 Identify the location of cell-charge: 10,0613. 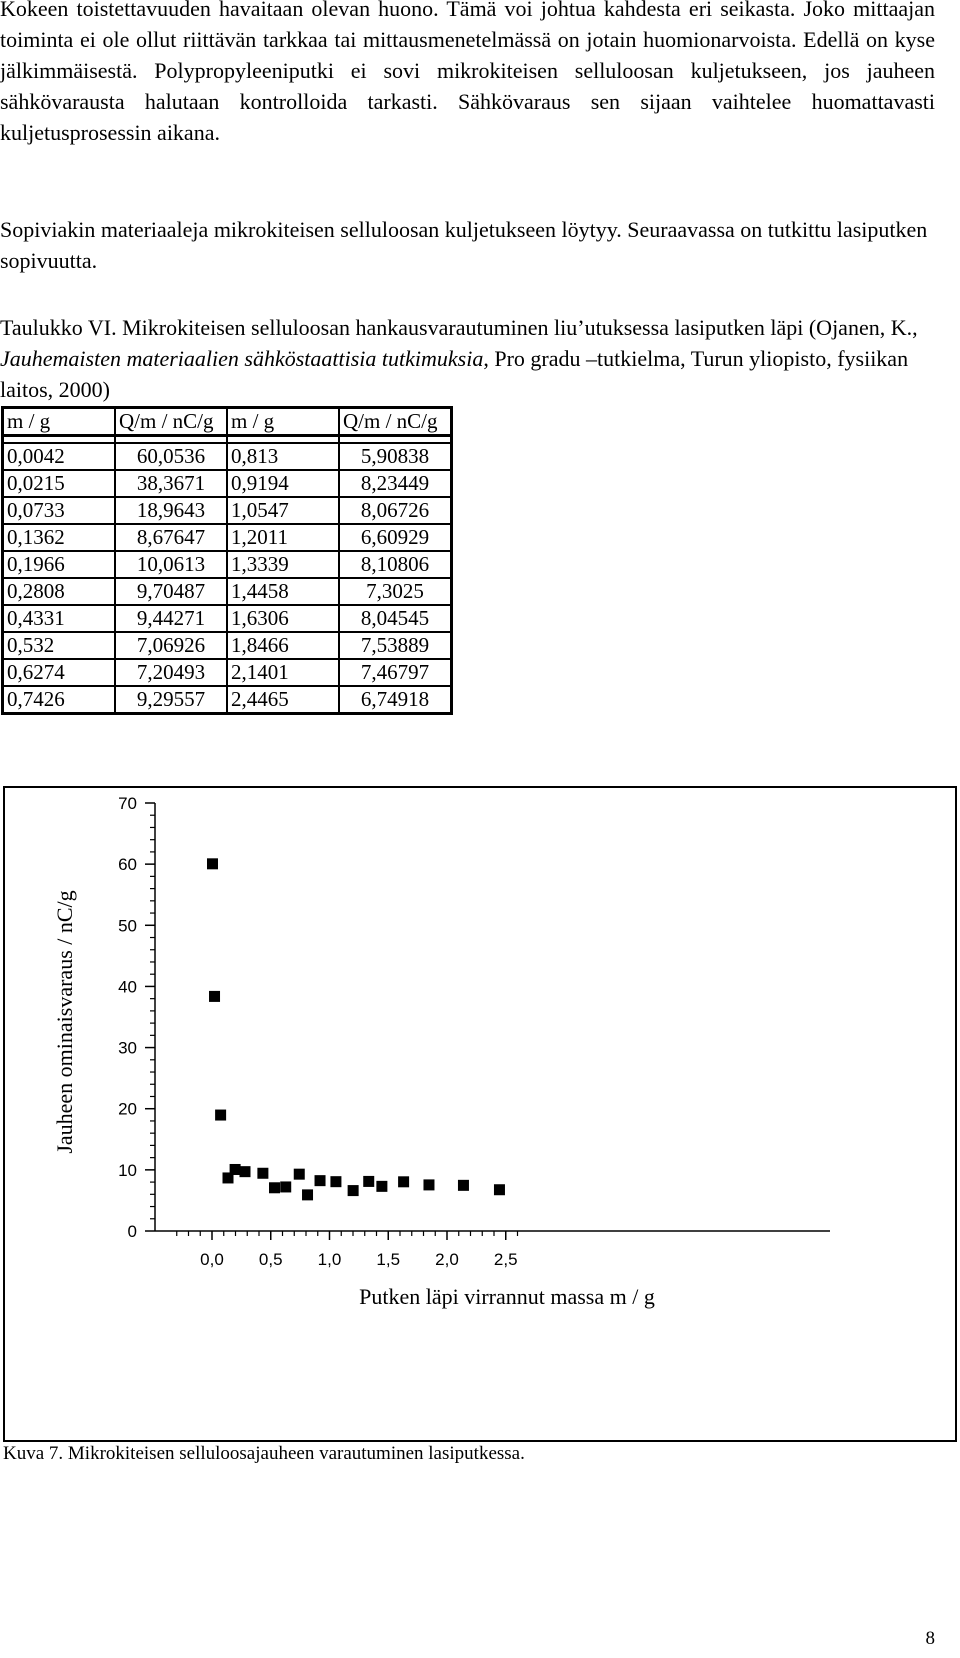
(171, 564).